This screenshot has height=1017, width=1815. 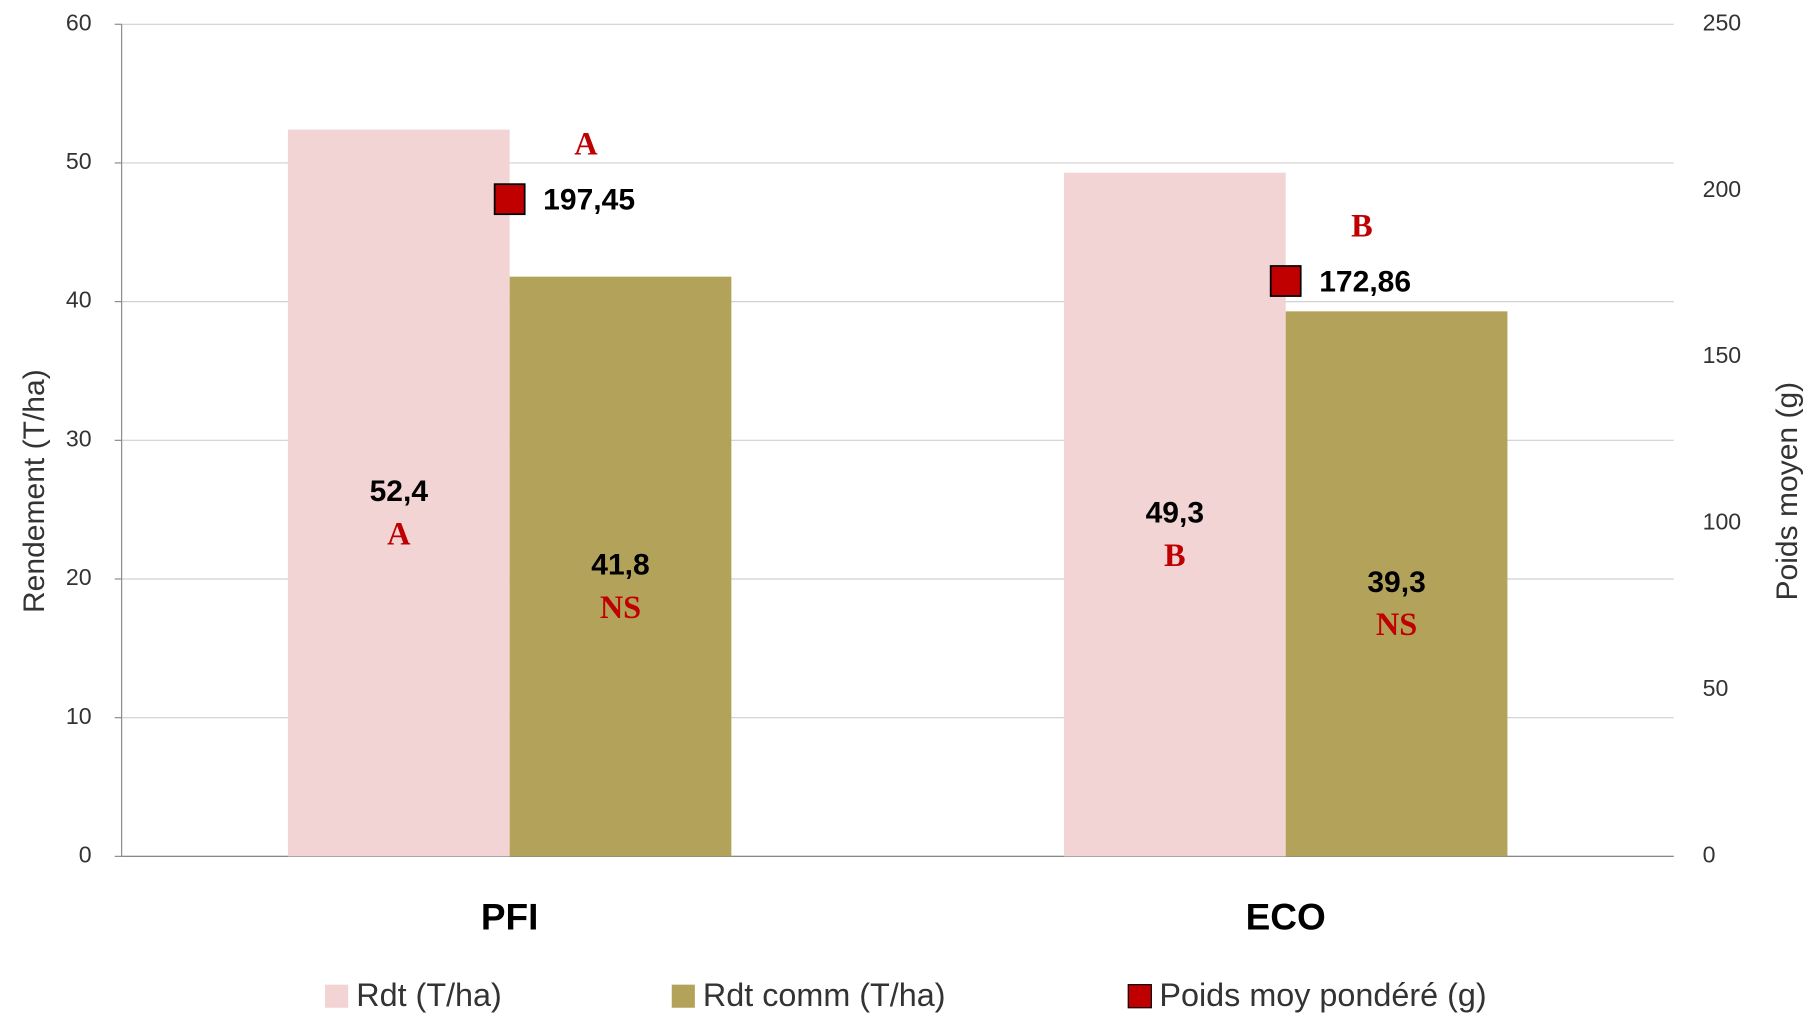 What do you see at coordinates (1322, 995) in the screenshot?
I see `legend-label: Poids moy pondéré (g)` at bounding box center [1322, 995].